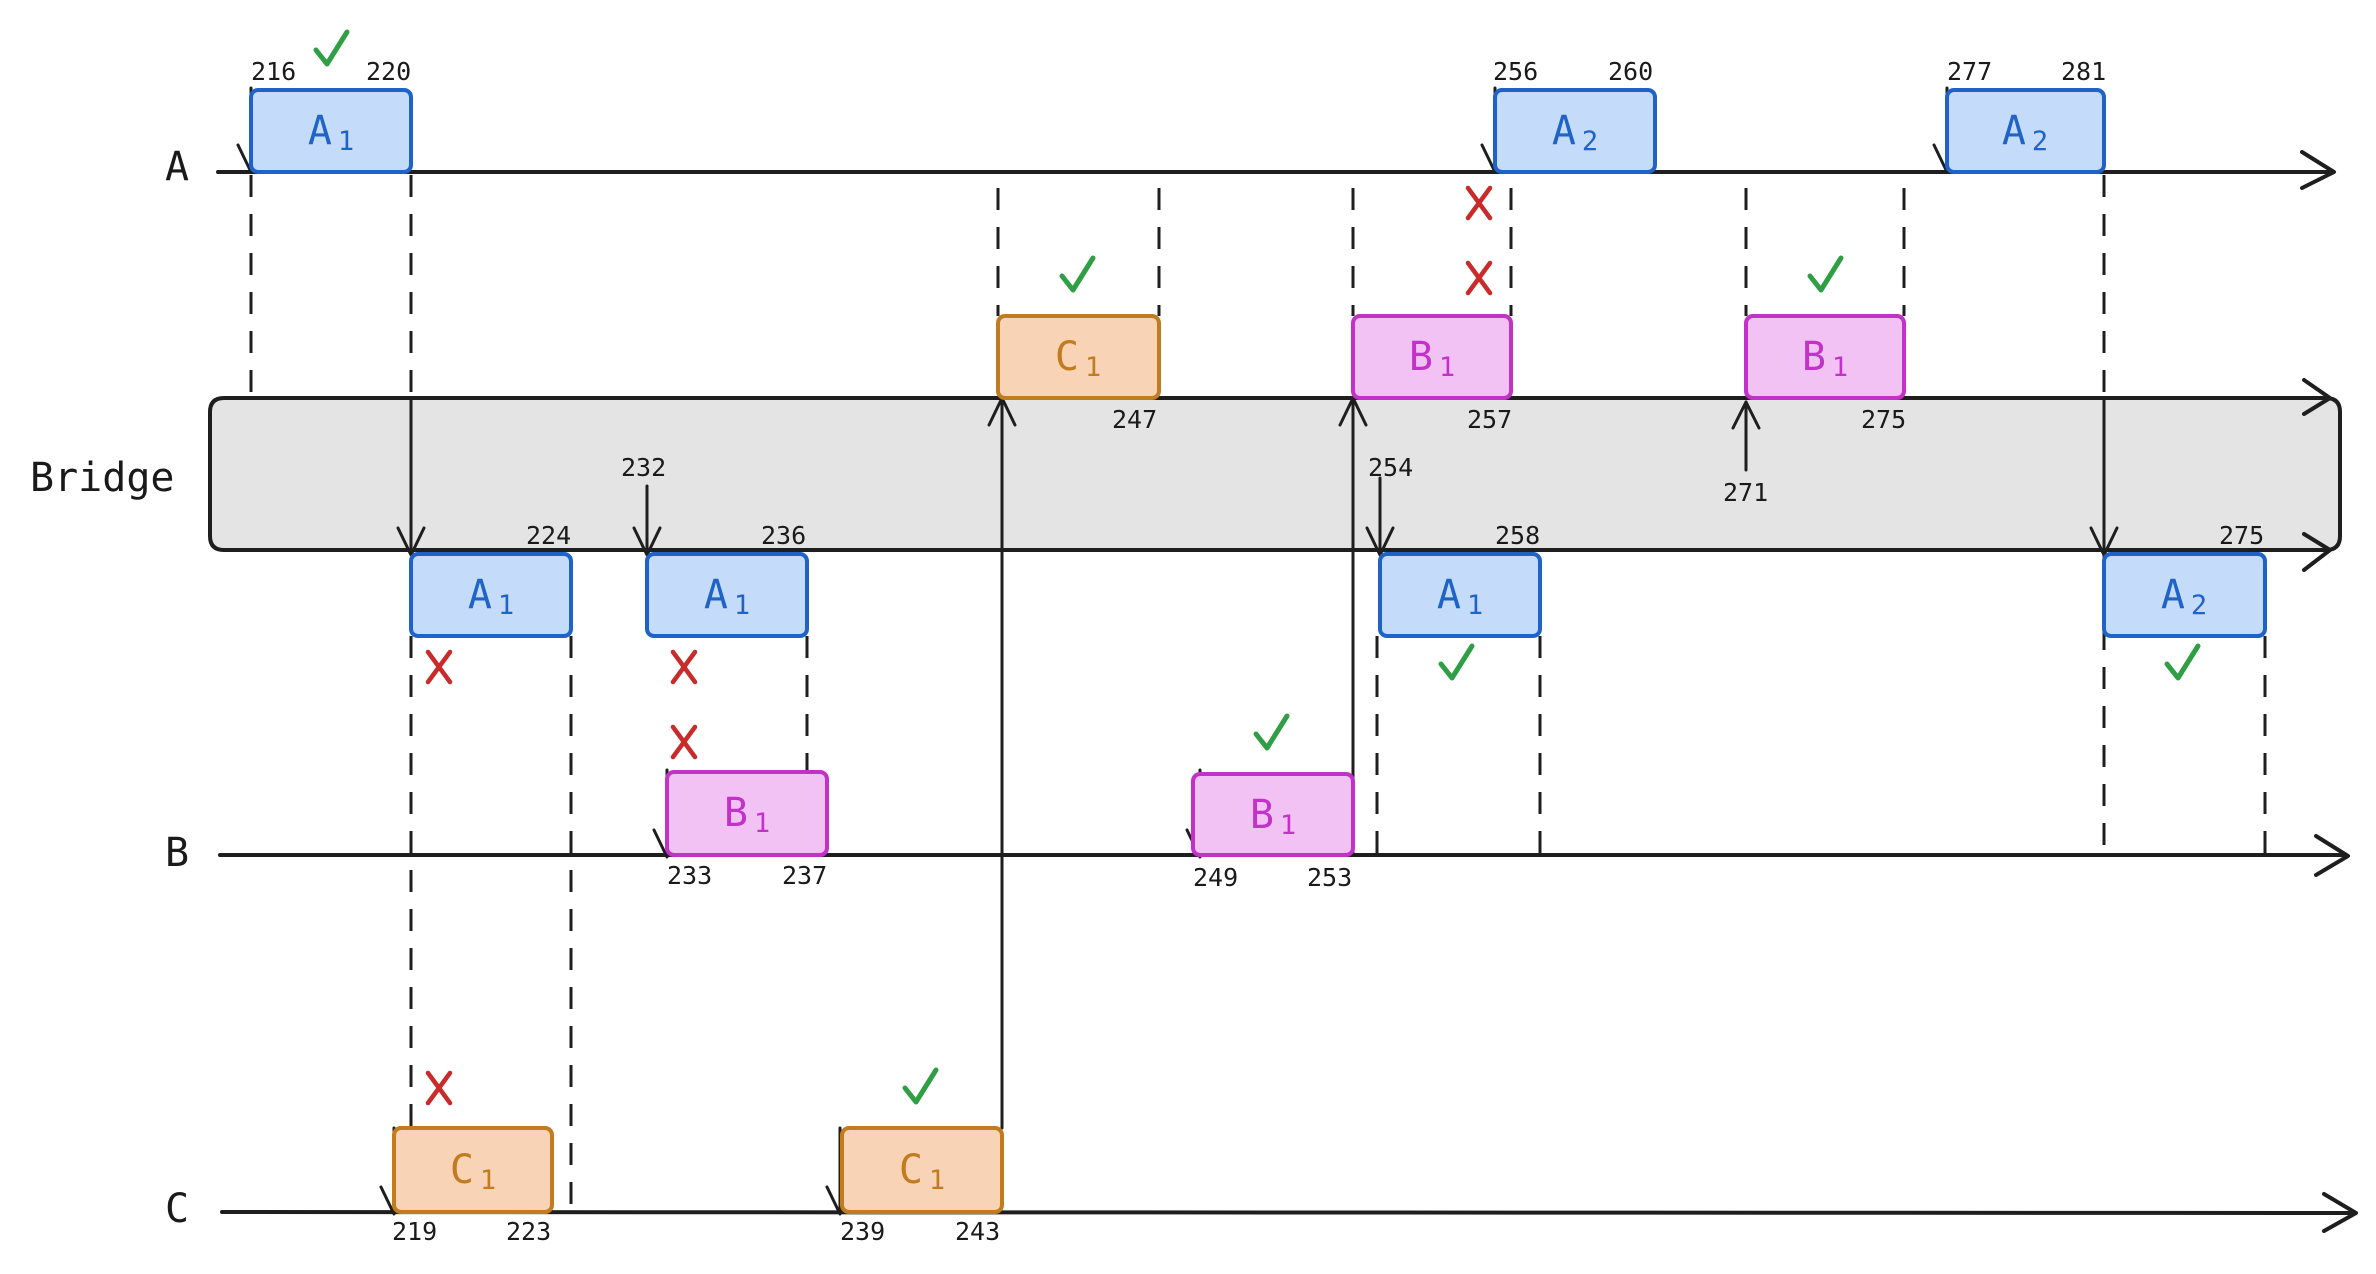 This screenshot has width=2376, height=1274. Describe the element at coordinates (177, 853) in the screenshot. I see `lane-label-b: B` at that location.